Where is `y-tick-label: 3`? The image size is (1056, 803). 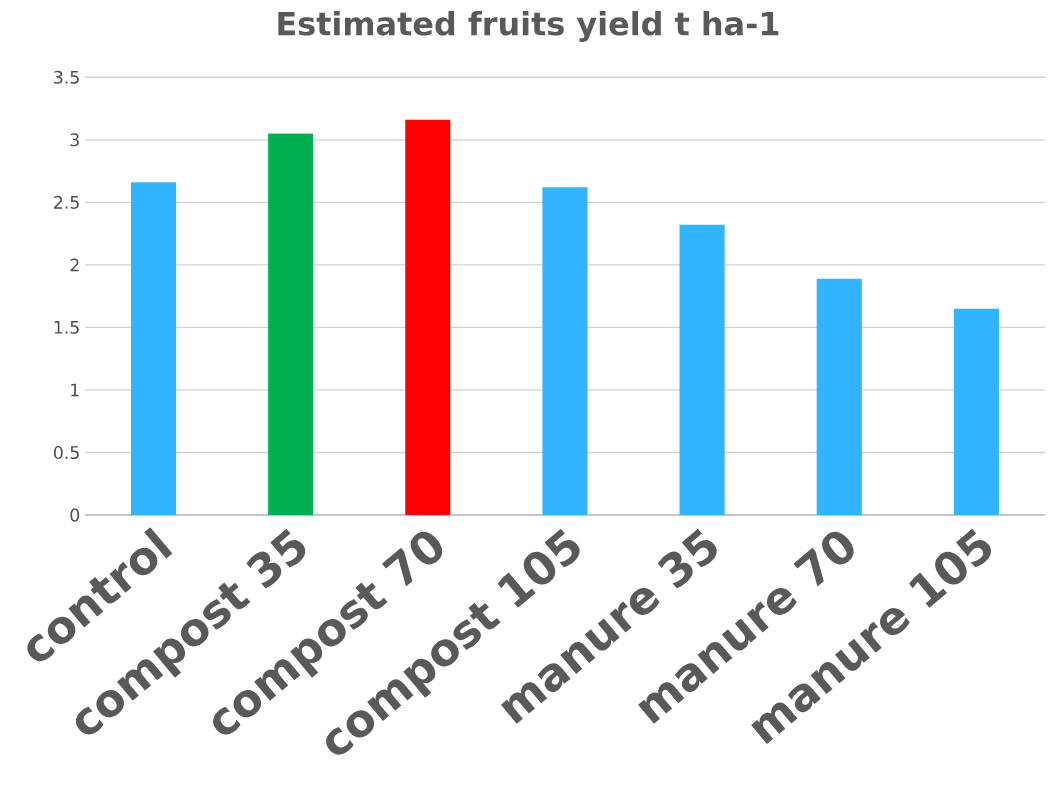 y-tick-label: 3 is located at coordinates (74, 140).